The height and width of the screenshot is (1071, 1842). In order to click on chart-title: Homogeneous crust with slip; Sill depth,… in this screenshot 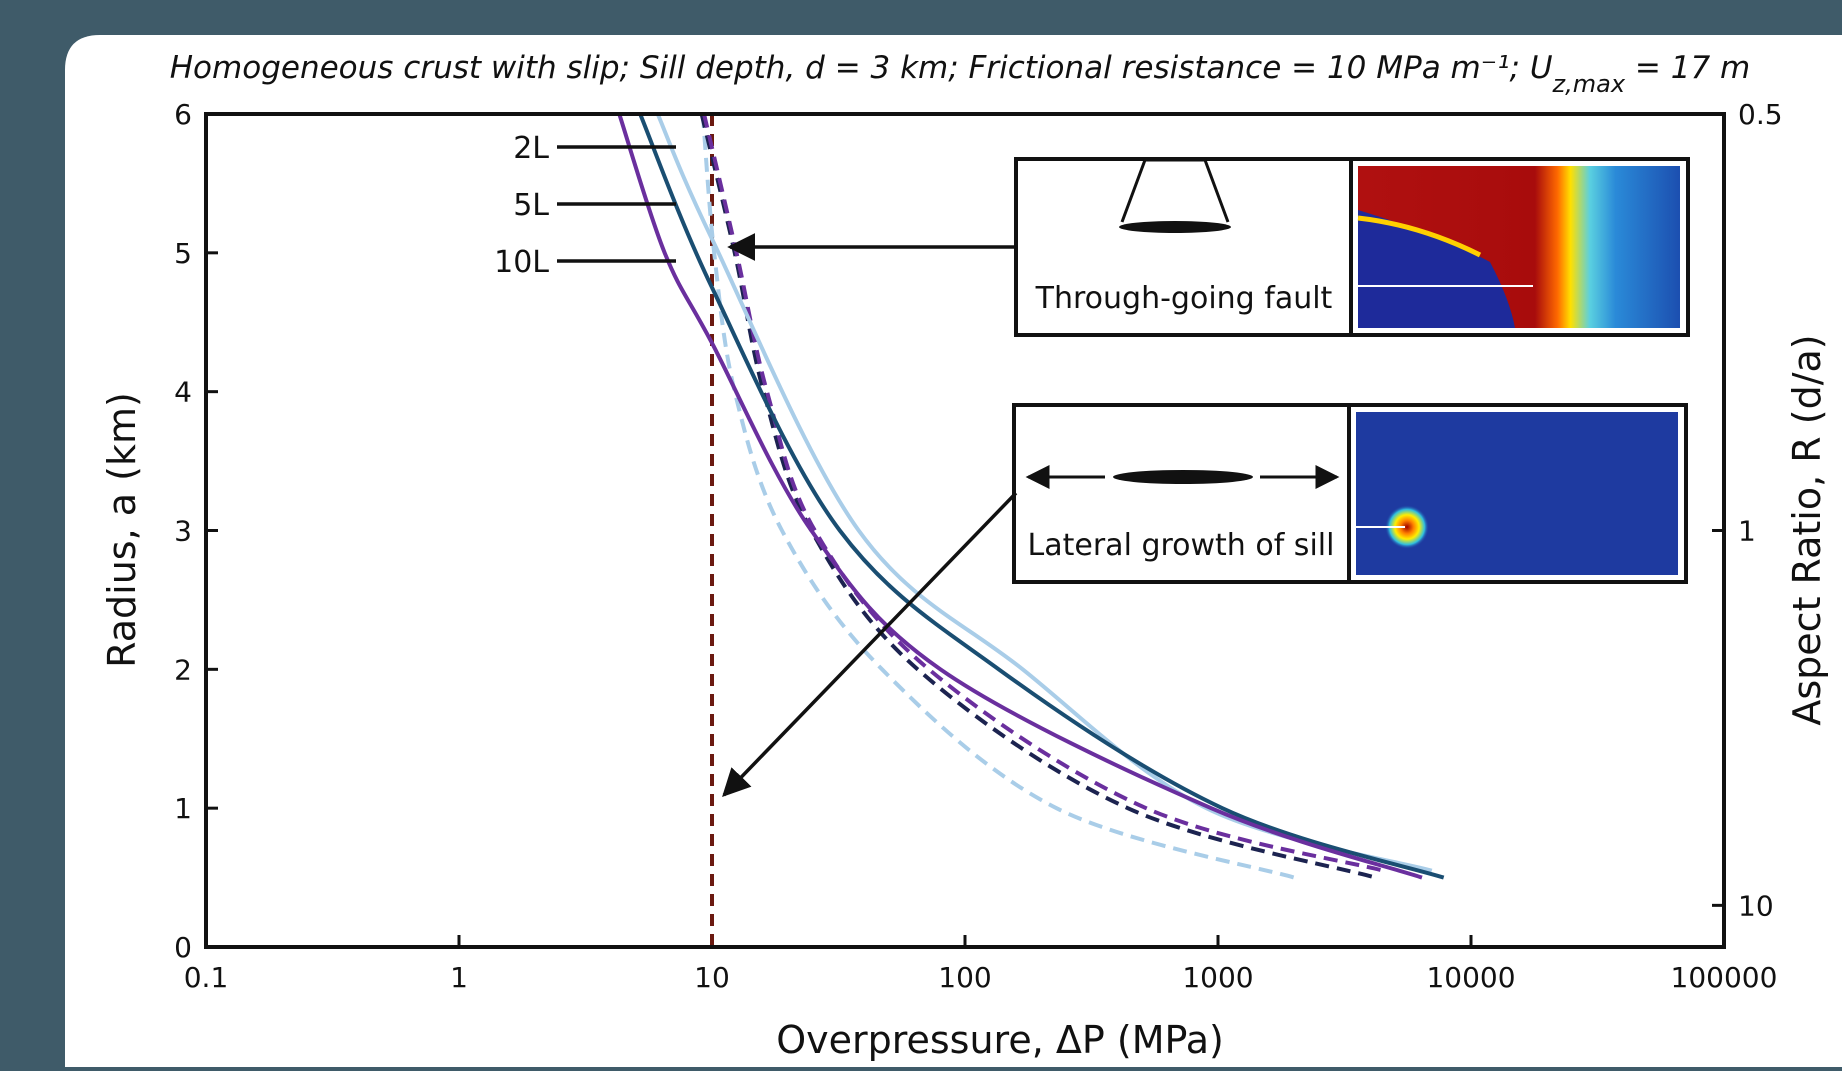, I will do `click(960, 74)`.